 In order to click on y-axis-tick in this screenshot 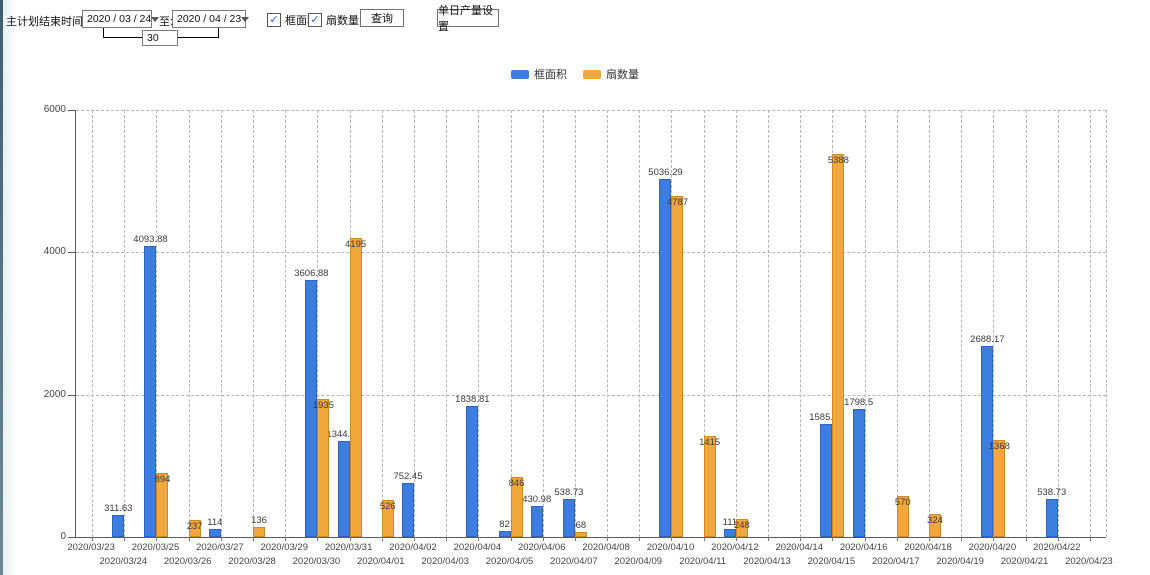, I will do `click(71, 537)`.